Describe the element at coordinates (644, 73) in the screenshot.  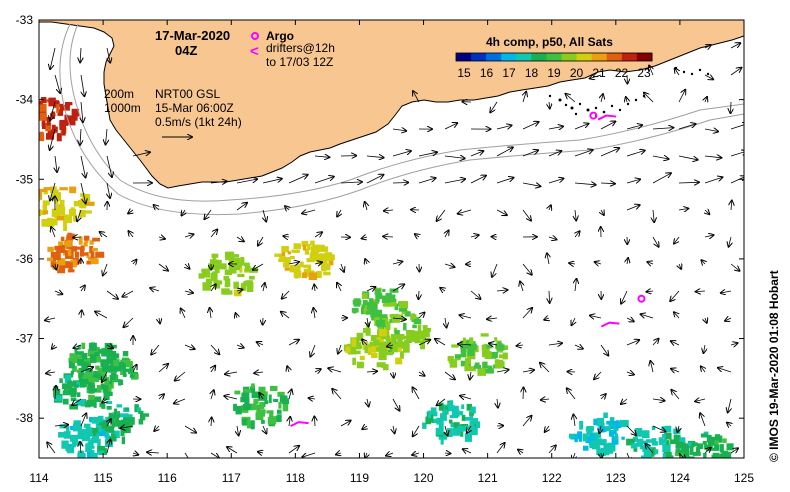
I see `colorbar-tick-label: 23` at that location.